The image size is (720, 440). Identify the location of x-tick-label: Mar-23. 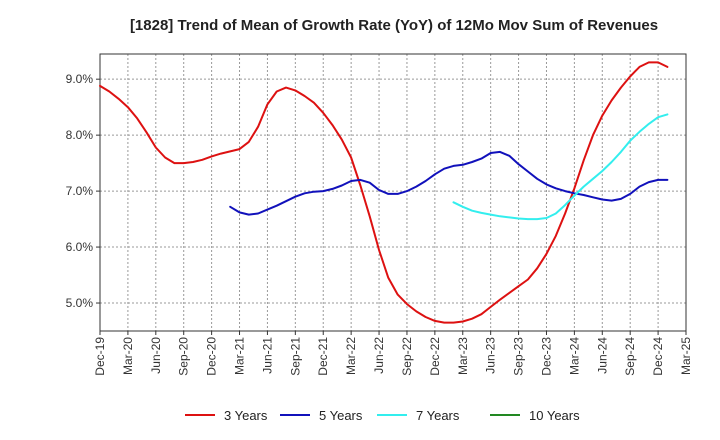
(463, 356).